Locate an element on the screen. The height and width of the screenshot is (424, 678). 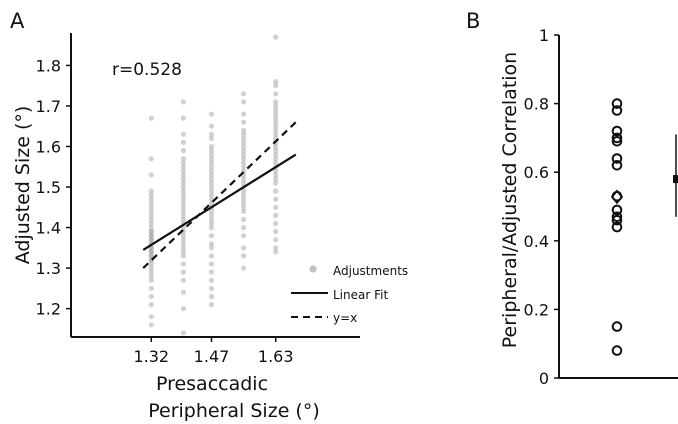
legend-identity-label: y=x is located at coordinates (345, 318).